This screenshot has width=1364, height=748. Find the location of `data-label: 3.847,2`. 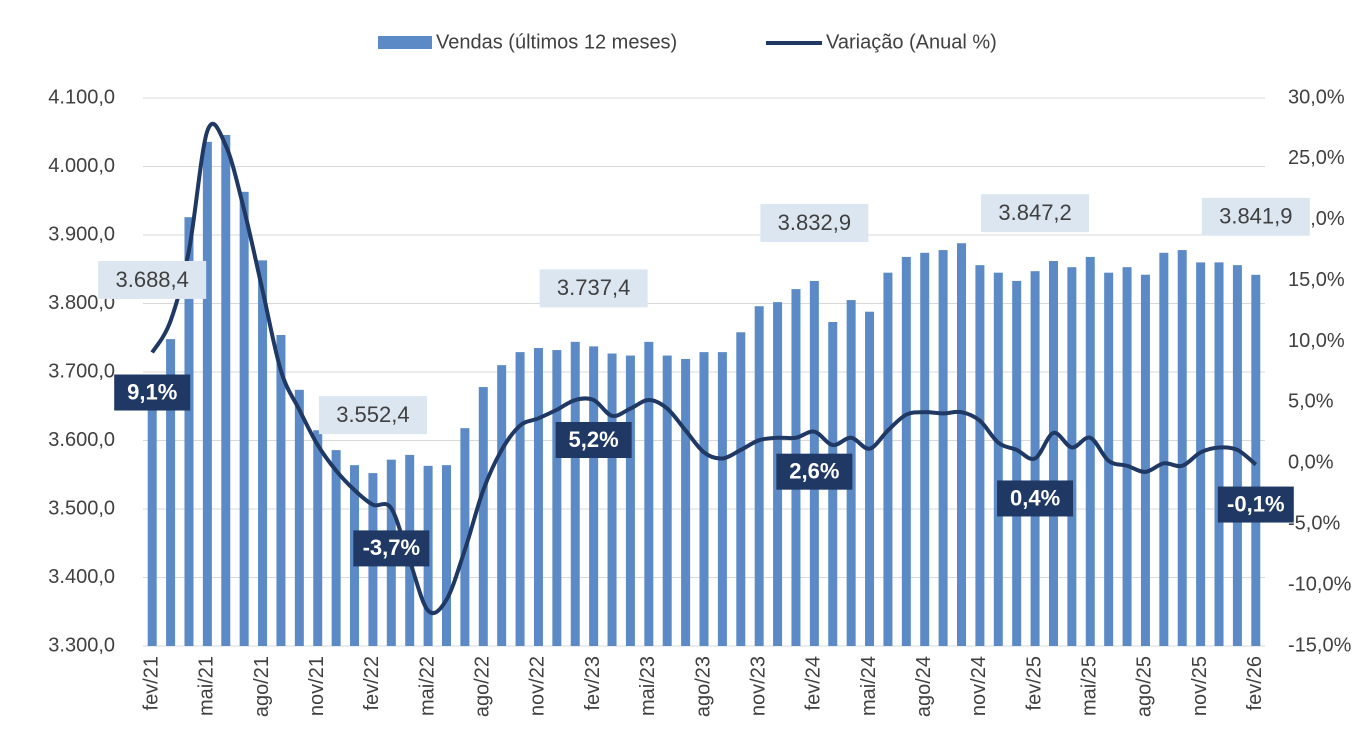

data-label: 3.847,2 is located at coordinates (1035, 213).